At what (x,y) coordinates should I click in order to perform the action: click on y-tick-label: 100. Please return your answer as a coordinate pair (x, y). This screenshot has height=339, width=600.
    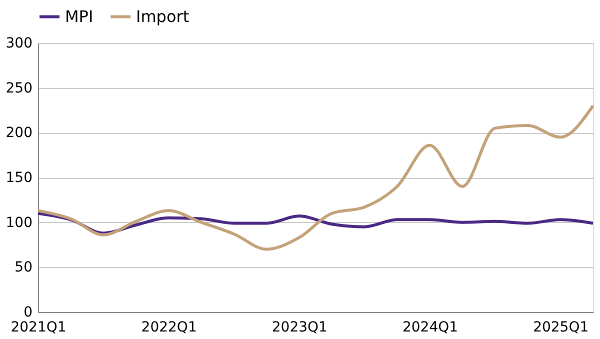
    Looking at the image, I should click on (19, 222).